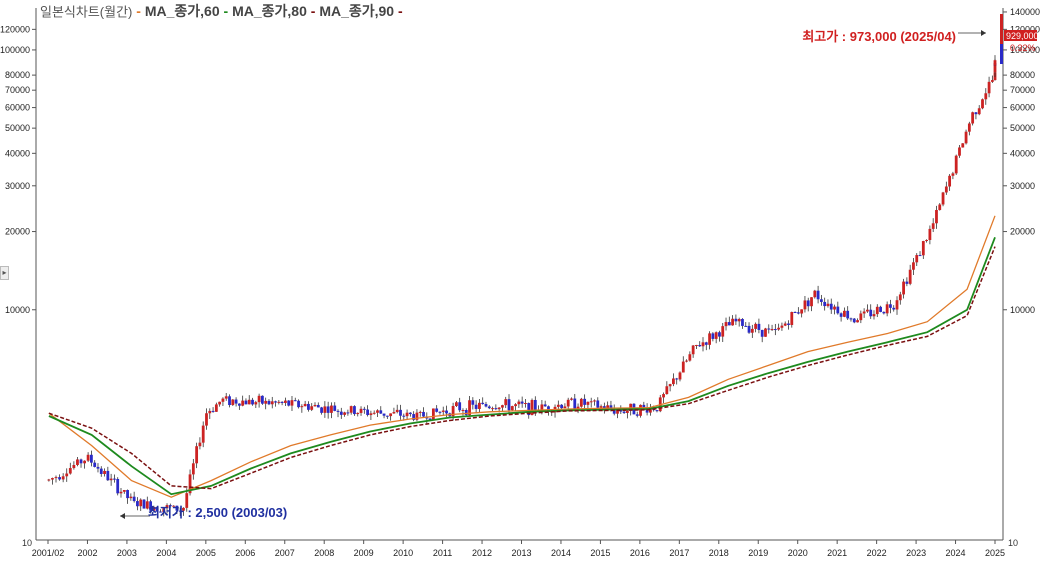 The width and height of the screenshot is (1042, 565). What do you see at coordinates (17, 75) in the screenshot?
I see `left-tick-label: 80000` at bounding box center [17, 75].